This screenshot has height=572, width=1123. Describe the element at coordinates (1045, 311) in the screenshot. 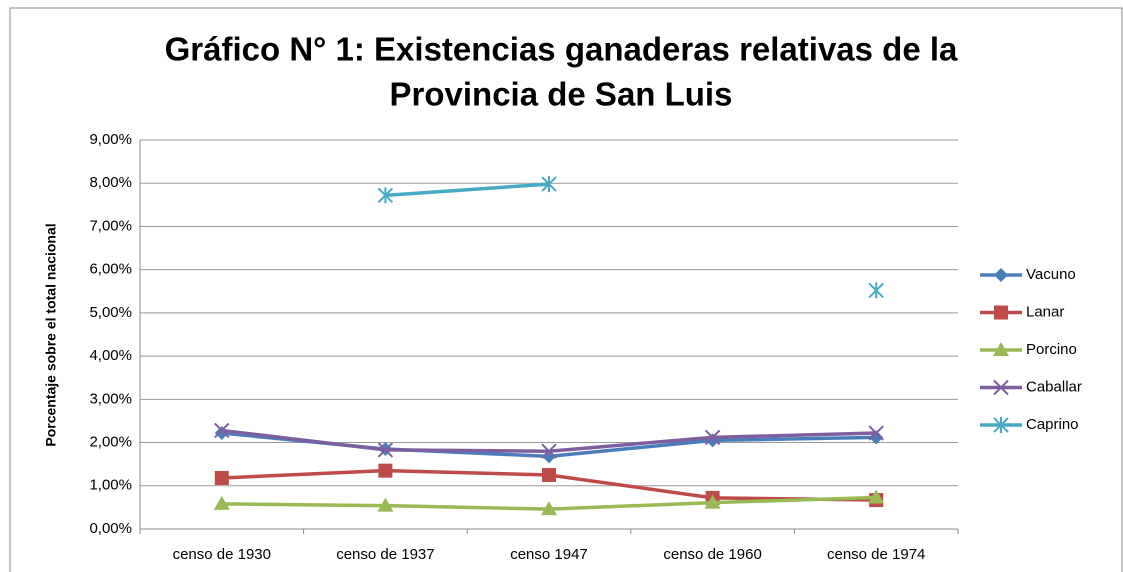

I see `legend-label: Lanar` at that location.